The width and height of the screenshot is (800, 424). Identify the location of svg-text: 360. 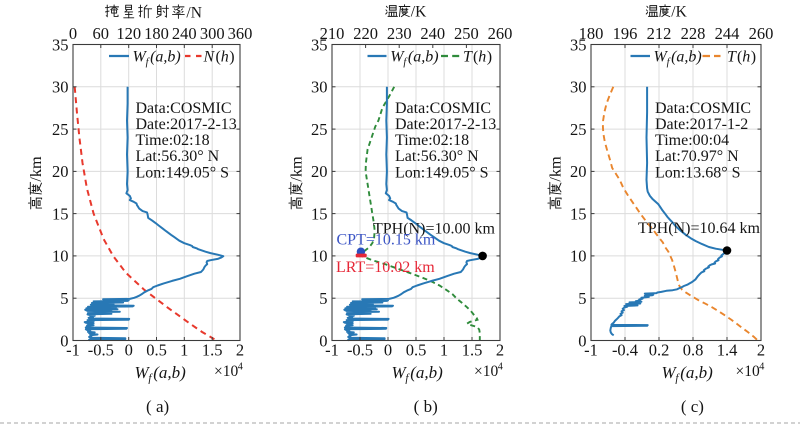
(240, 33).